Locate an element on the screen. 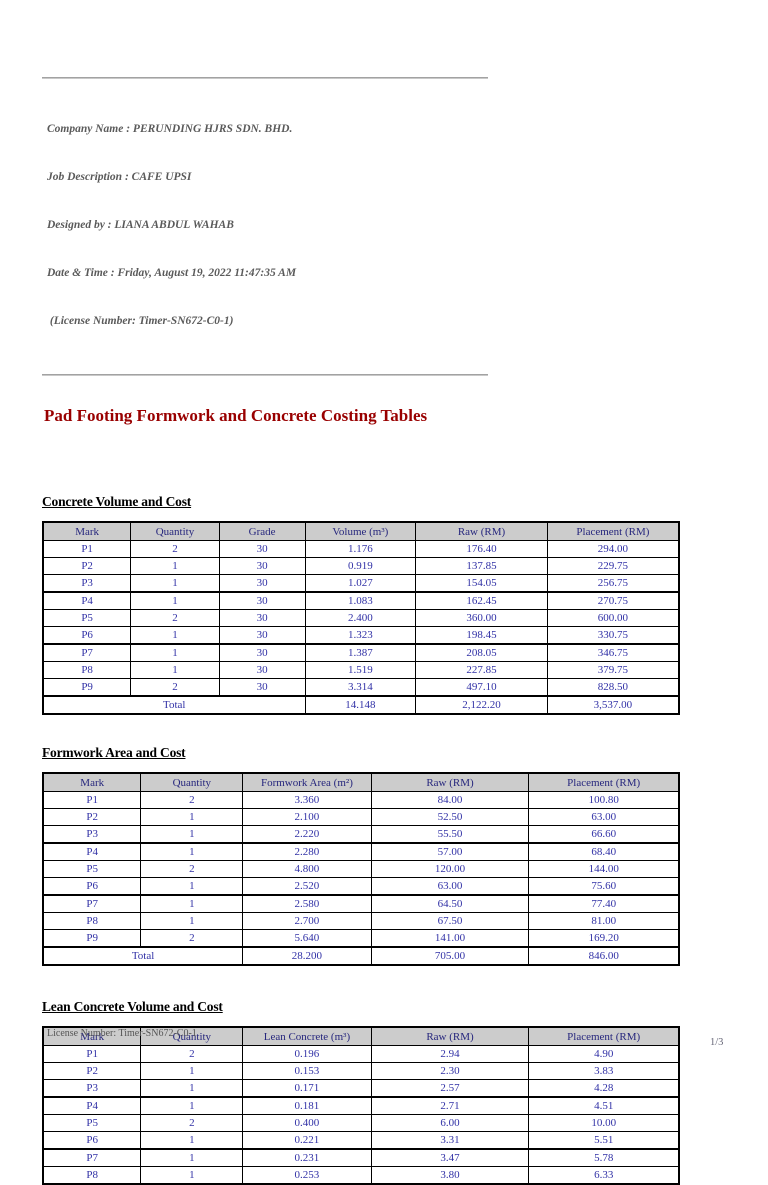  table-row: P7 1 30 1.387 208.05 346.75 is located at coordinates (361, 652).